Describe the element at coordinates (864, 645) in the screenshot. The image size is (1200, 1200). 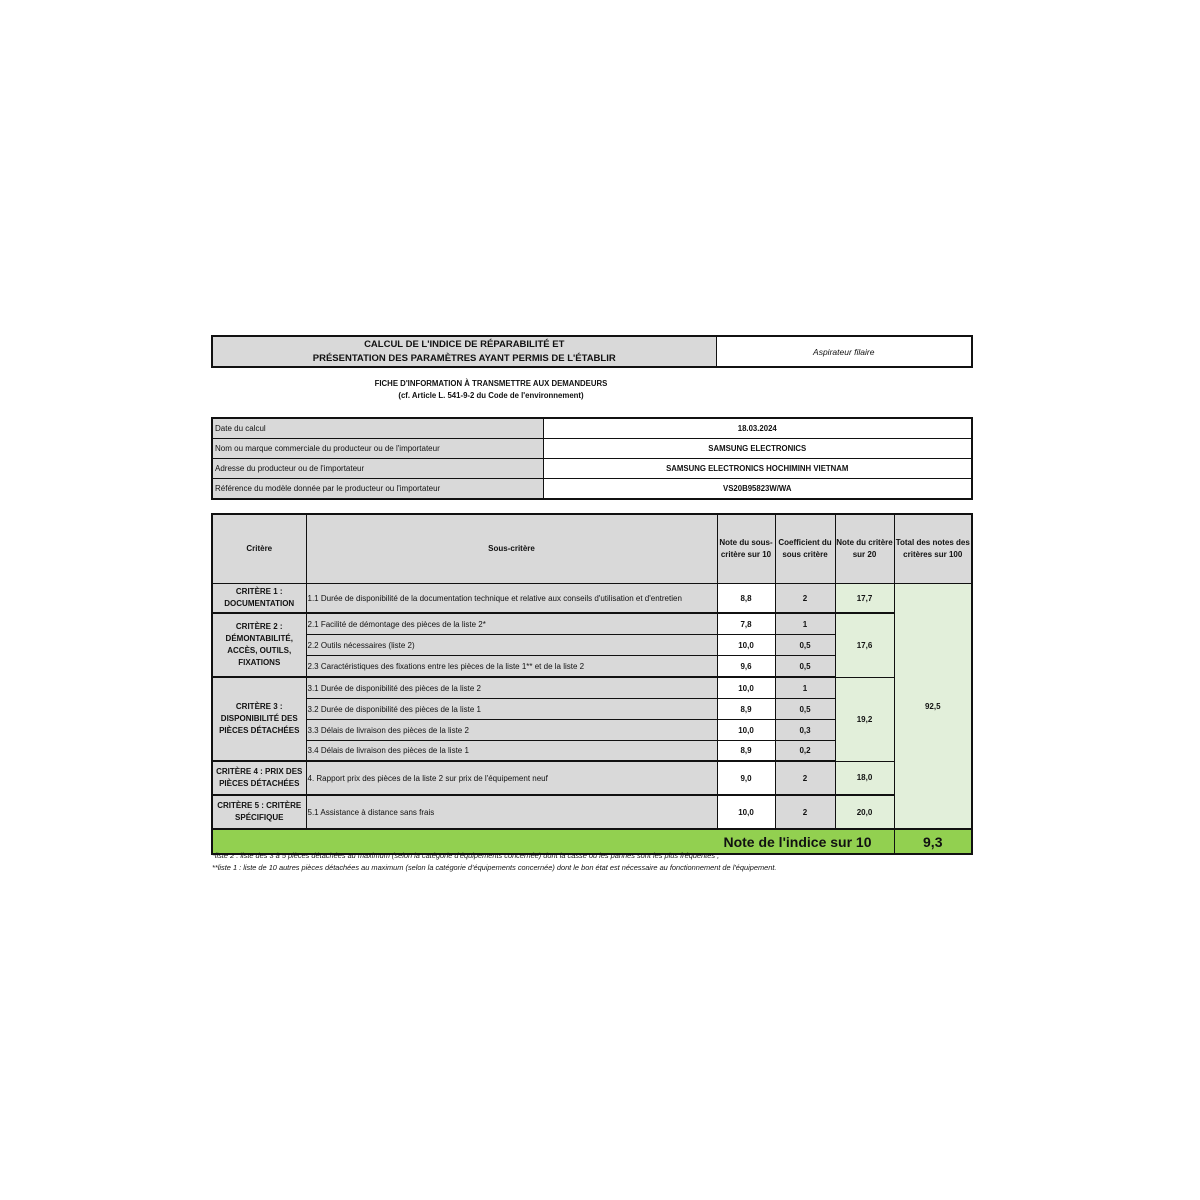
I see `criterion-score: 17,6` at that location.